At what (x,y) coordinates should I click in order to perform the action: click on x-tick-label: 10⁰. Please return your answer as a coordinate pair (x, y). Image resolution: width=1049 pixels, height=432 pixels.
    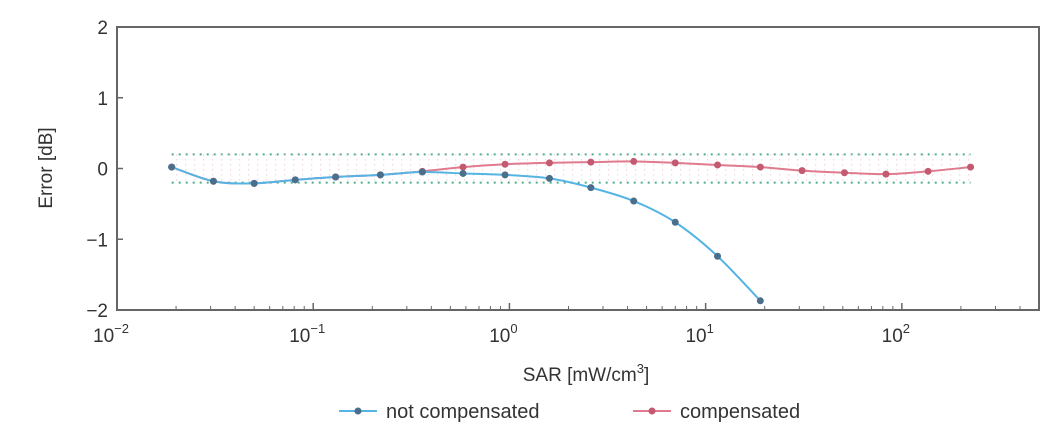
    Looking at the image, I should click on (503, 334).